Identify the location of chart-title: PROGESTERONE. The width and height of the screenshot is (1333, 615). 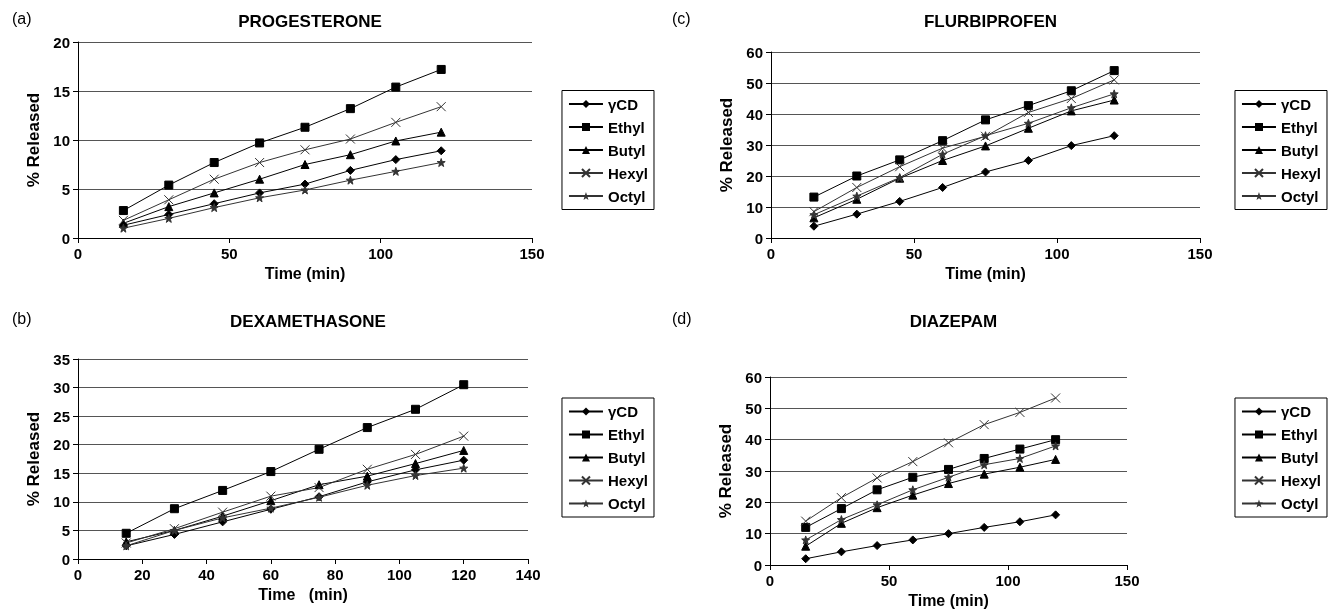
(310, 21).